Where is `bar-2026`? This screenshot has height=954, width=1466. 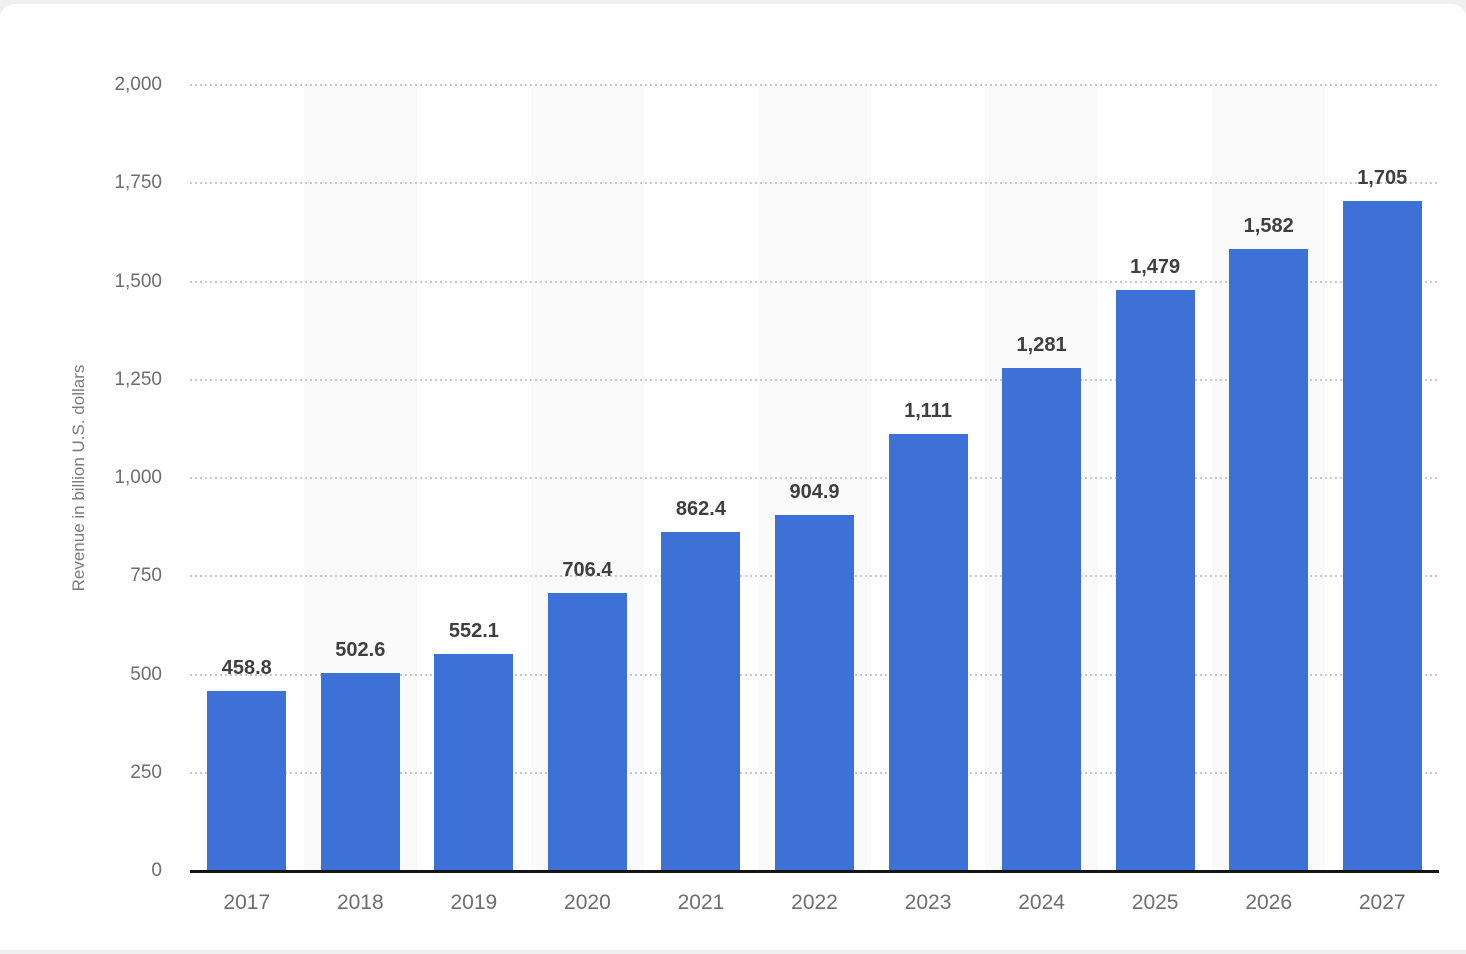 bar-2026 is located at coordinates (1268, 560).